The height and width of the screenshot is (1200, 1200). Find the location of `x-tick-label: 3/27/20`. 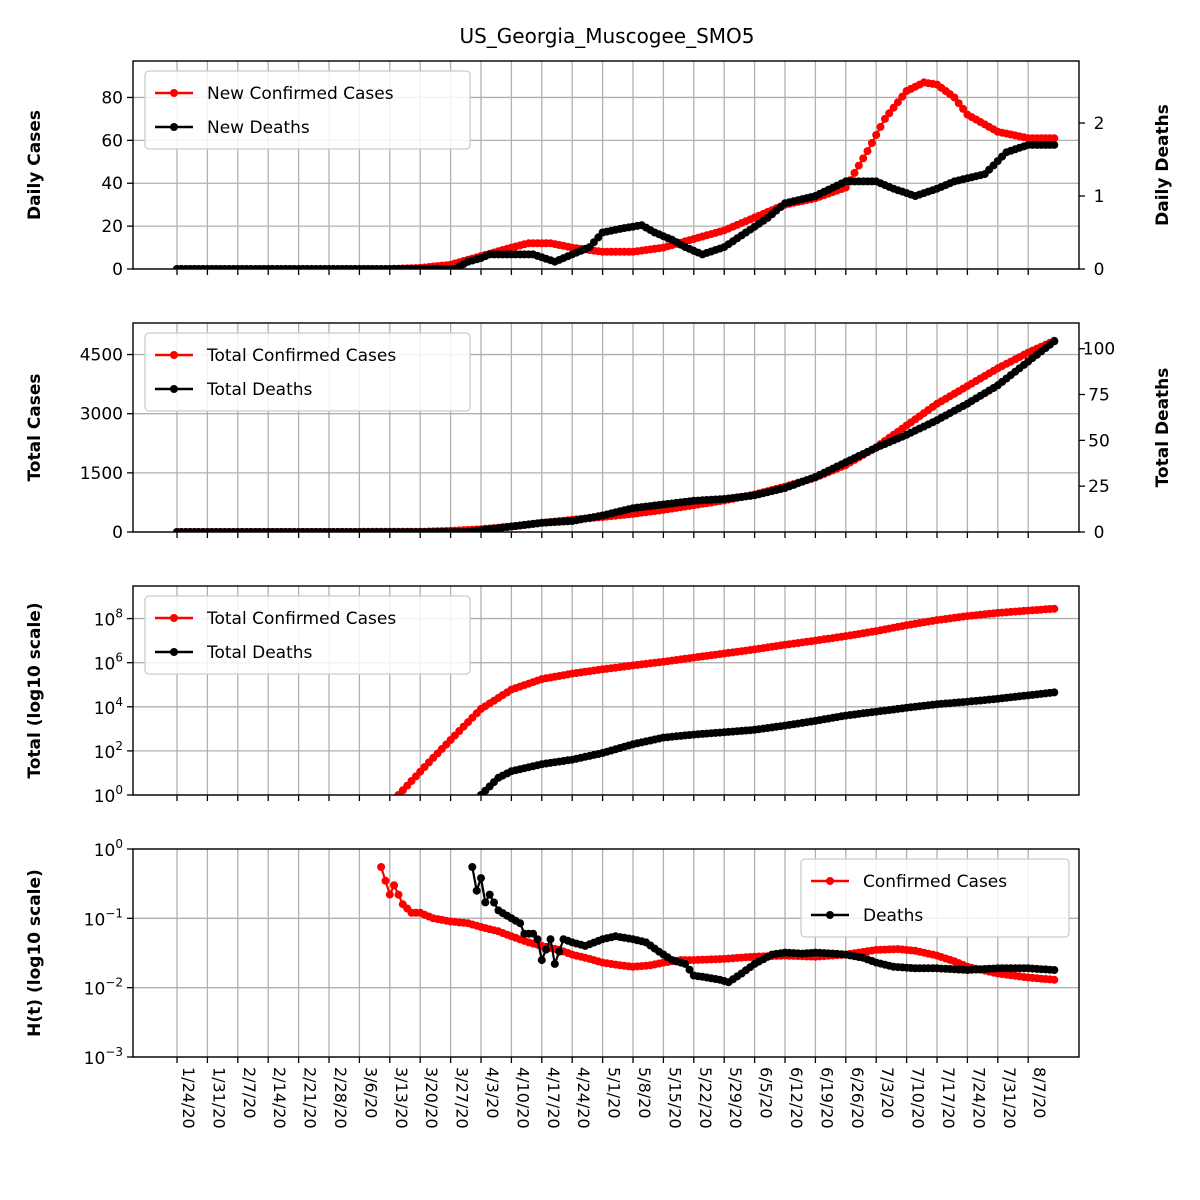

x-tick-label: 3/27/20 is located at coordinates (462, 1098).